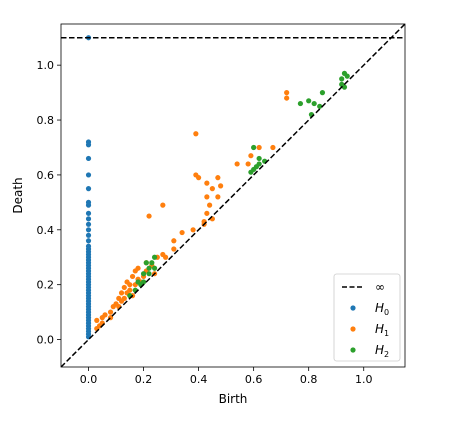  What do you see at coordinates (199, 379) in the screenshot?
I see `x-tick-label: 0.4` at bounding box center [199, 379].